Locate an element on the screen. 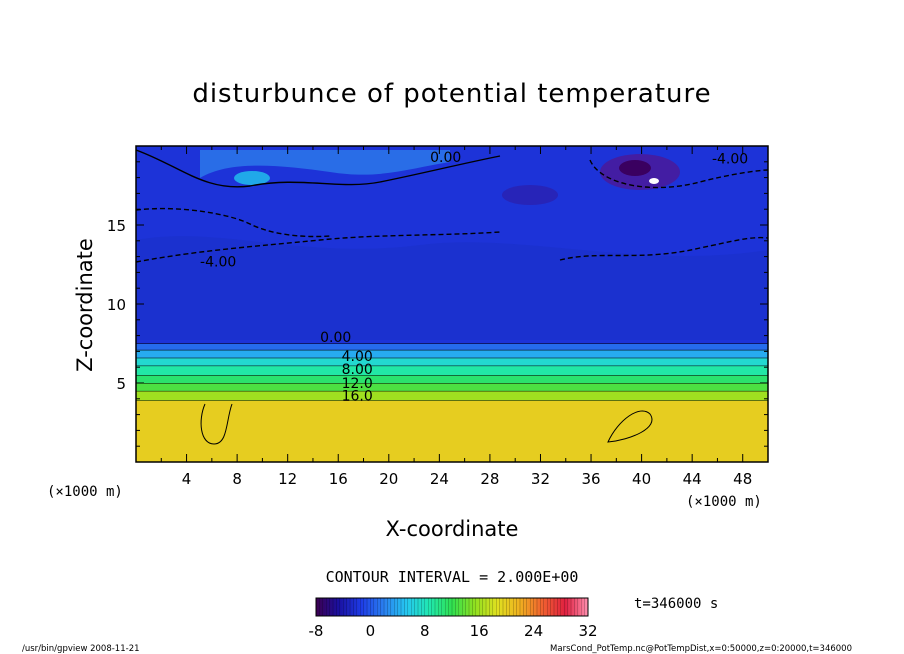 Image resolution: width=904 pixels, height=654 pixels. contour-label: 16.0 is located at coordinates (357, 397).